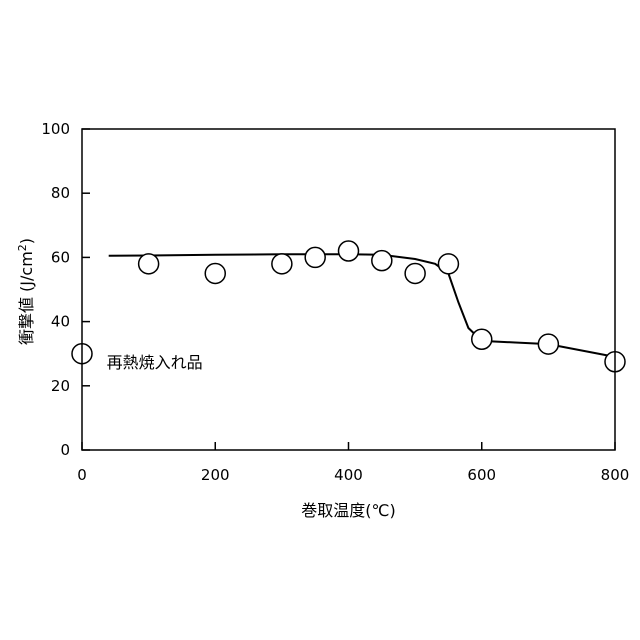 Image resolution: width=640 pixels, height=640 pixels. What do you see at coordinates (353, 463) in the screenshot?
I see `x-axis-ticks: 0 200 400 600 800` at bounding box center [353, 463].